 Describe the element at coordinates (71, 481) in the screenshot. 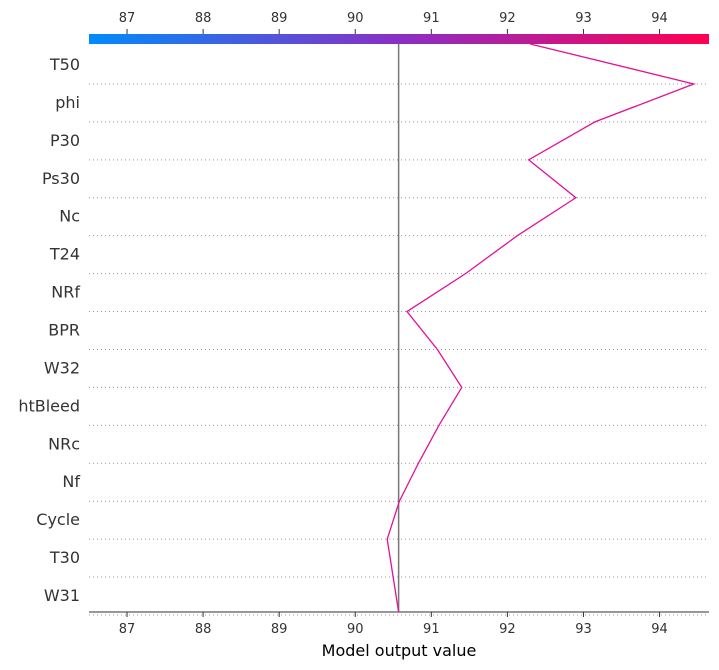

I see `feature-label: Nf` at that location.